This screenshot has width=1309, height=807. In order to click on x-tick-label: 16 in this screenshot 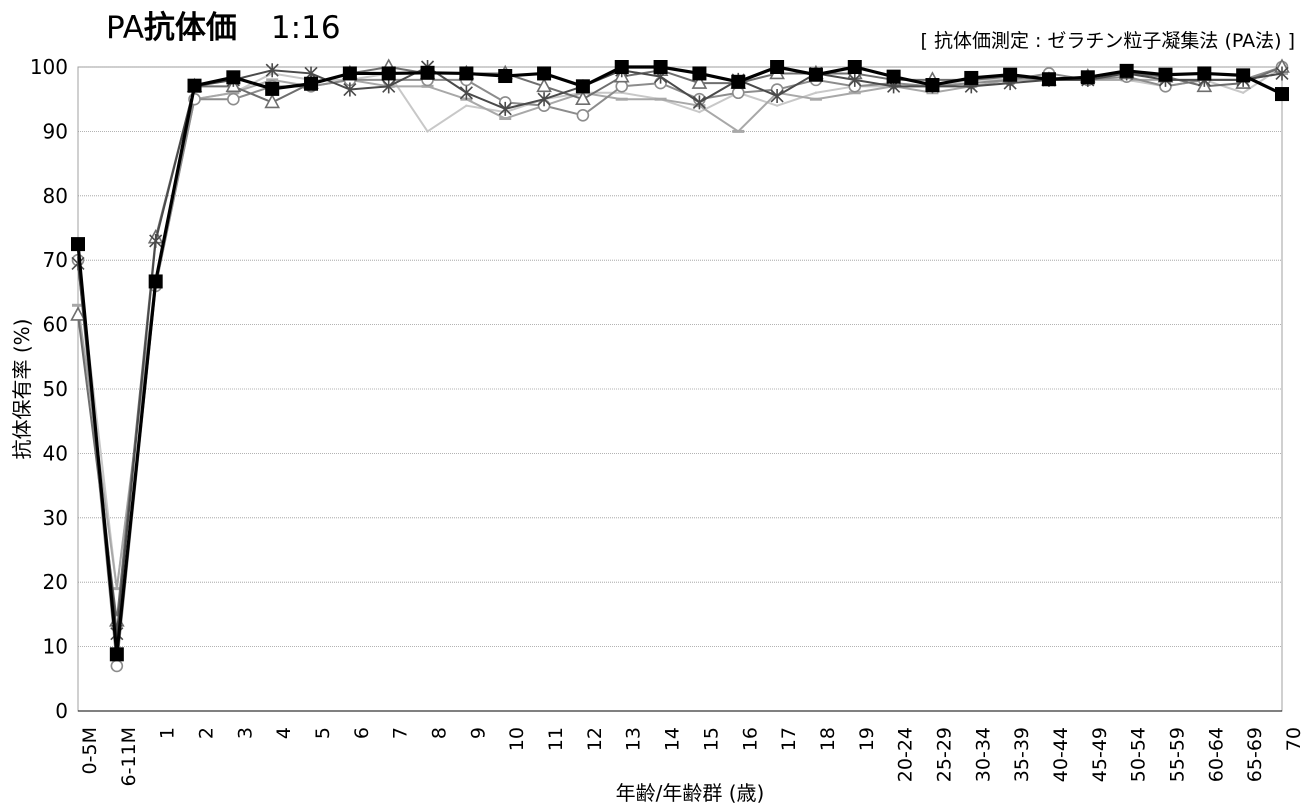, I will do `click(750, 739)`.